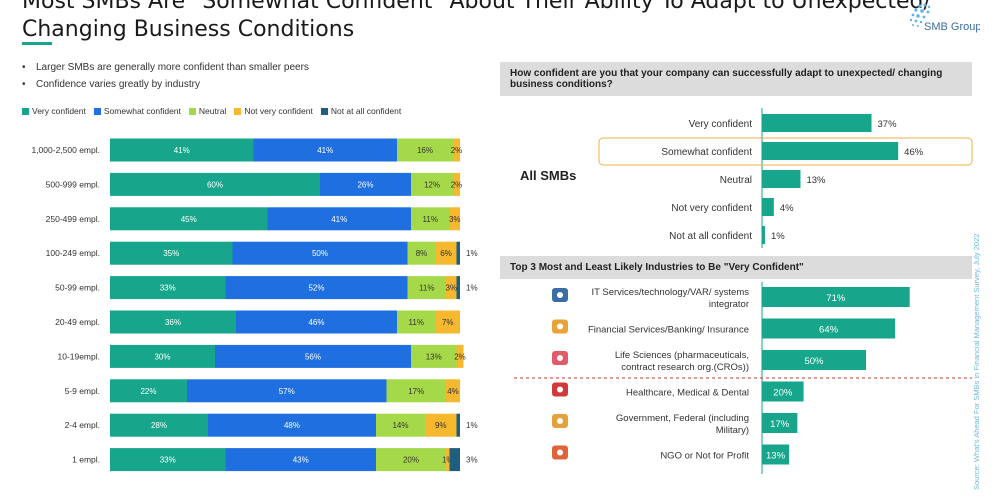  What do you see at coordinates (292, 425) in the screenshot?
I see `value-label: 48%` at bounding box center [292, 425].